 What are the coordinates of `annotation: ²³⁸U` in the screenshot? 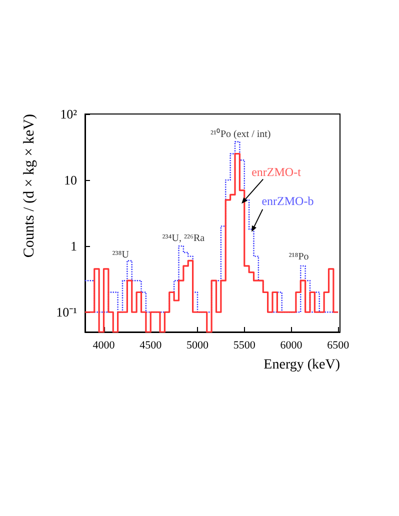 It's located at (121, 255).